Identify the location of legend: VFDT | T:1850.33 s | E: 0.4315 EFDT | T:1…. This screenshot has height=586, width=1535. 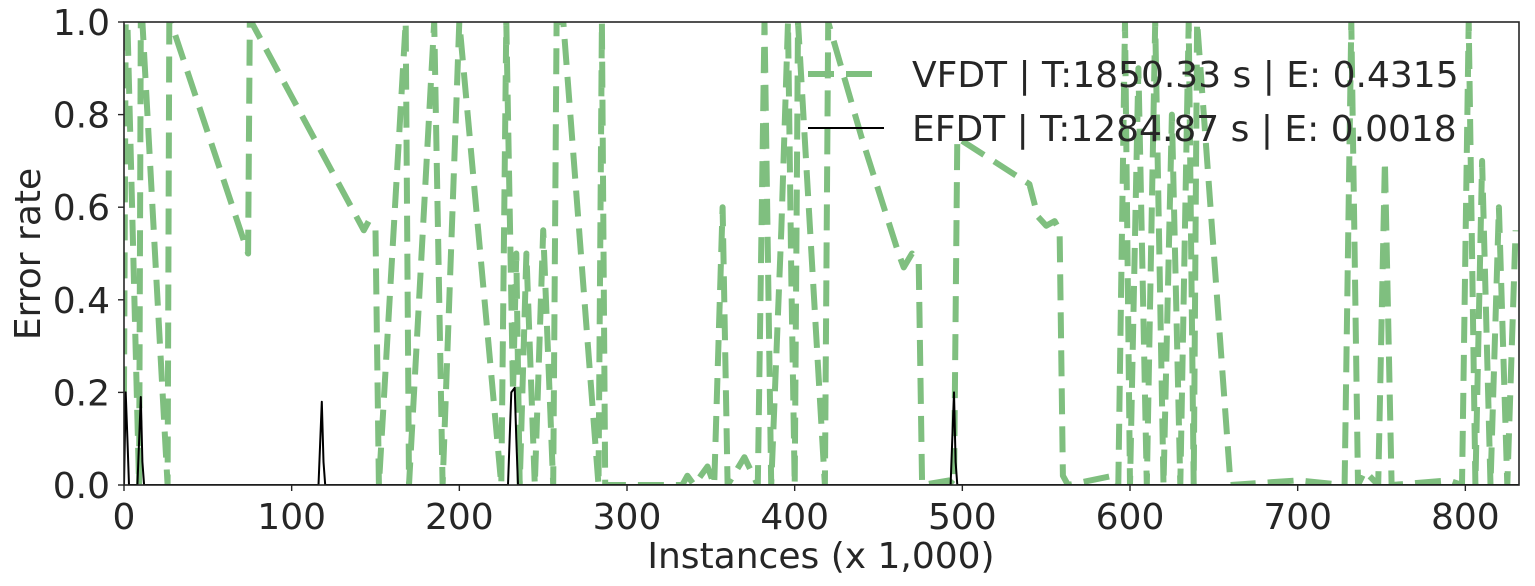
(1133, 102).